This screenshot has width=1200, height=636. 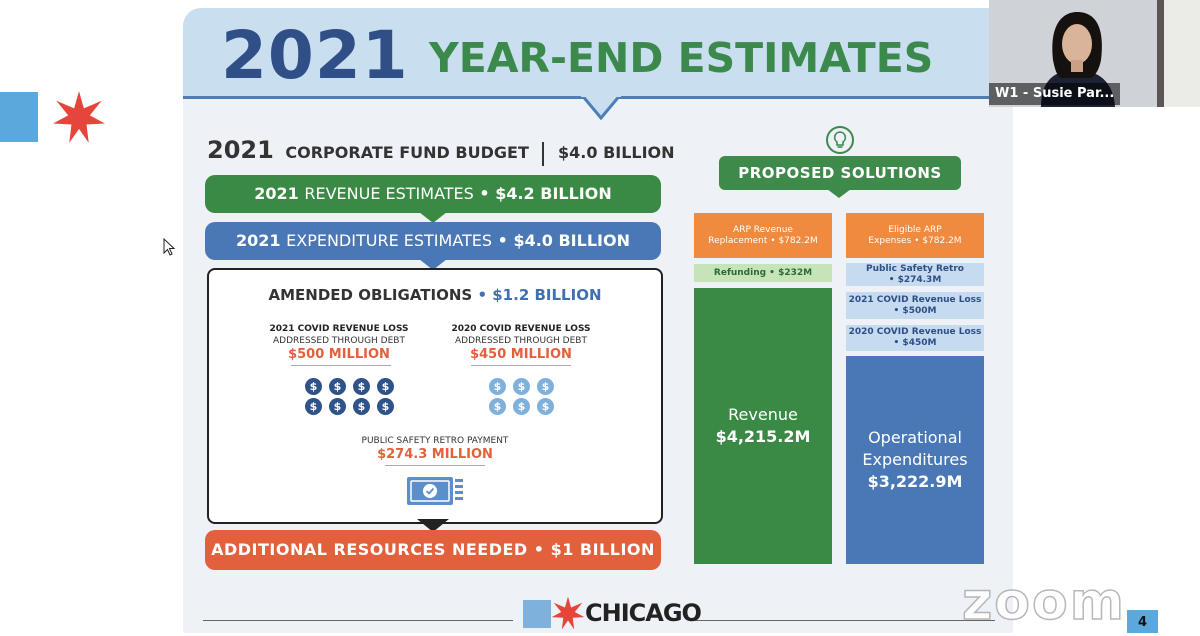 What do you see at coordinates (681, 58) in the screenshot?
I see `title-heading: YEAR-END ESTIMATES` at bounding box center [681, 58].